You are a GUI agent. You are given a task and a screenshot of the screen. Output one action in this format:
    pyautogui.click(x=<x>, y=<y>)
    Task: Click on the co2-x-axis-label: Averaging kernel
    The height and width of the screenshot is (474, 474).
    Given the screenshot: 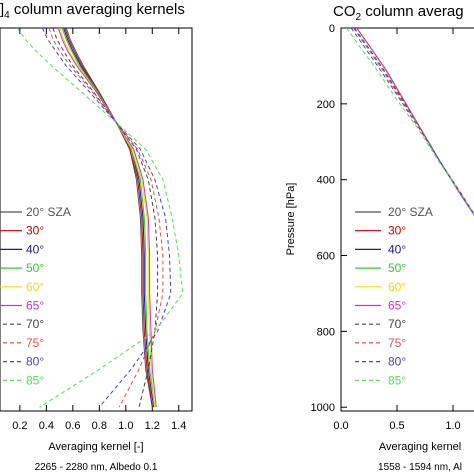 What is the action you would take?
    pyautogui.click(x=420, y=447)
    